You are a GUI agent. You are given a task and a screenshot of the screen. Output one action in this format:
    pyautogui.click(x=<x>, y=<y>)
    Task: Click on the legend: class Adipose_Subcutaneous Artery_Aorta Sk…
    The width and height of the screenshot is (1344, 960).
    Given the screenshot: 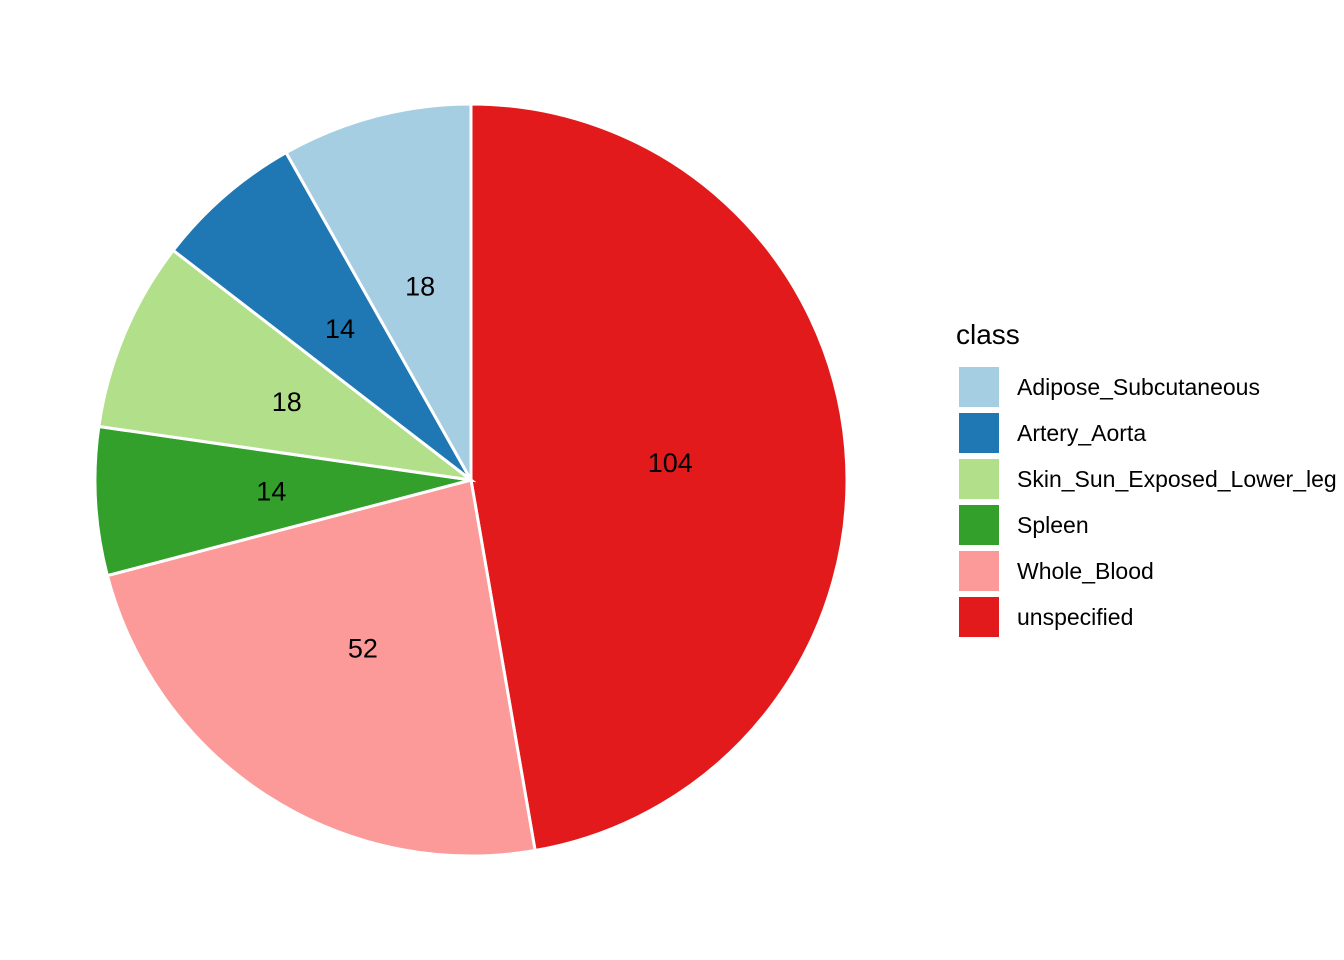 What is the action you would take?
    pyautogui.click(x=1146, y=479)
    